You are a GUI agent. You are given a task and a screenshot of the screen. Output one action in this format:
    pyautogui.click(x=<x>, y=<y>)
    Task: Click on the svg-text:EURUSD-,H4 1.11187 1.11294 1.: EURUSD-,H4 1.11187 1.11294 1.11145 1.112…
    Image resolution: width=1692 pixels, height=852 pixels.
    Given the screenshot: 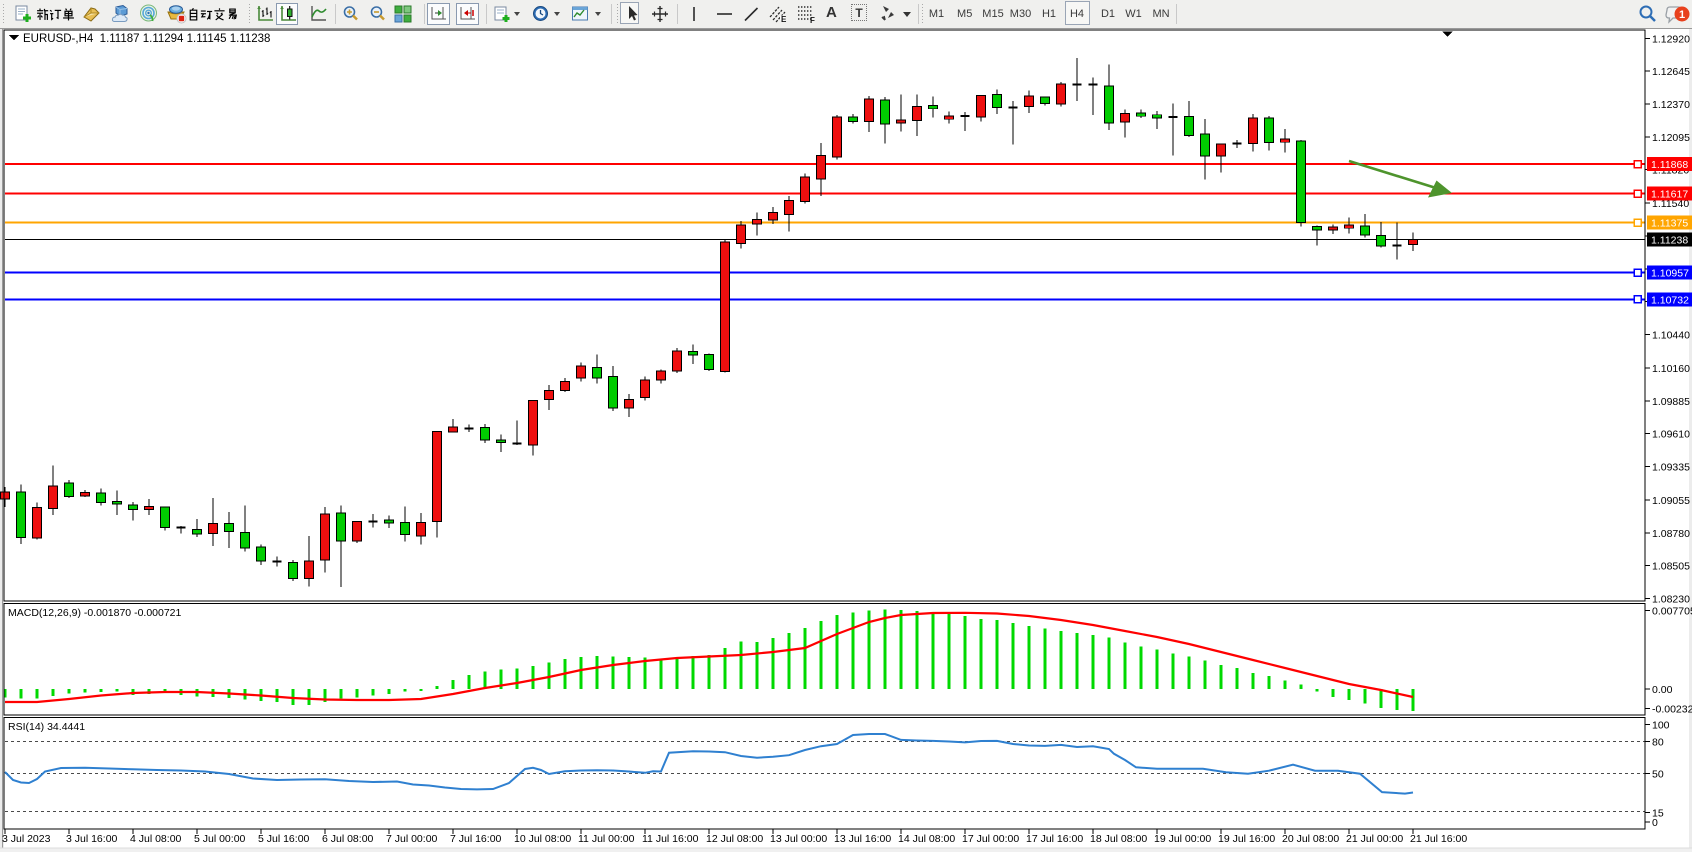 What is the action you would take?
    pyautogui.click(x=146, y=39)
    